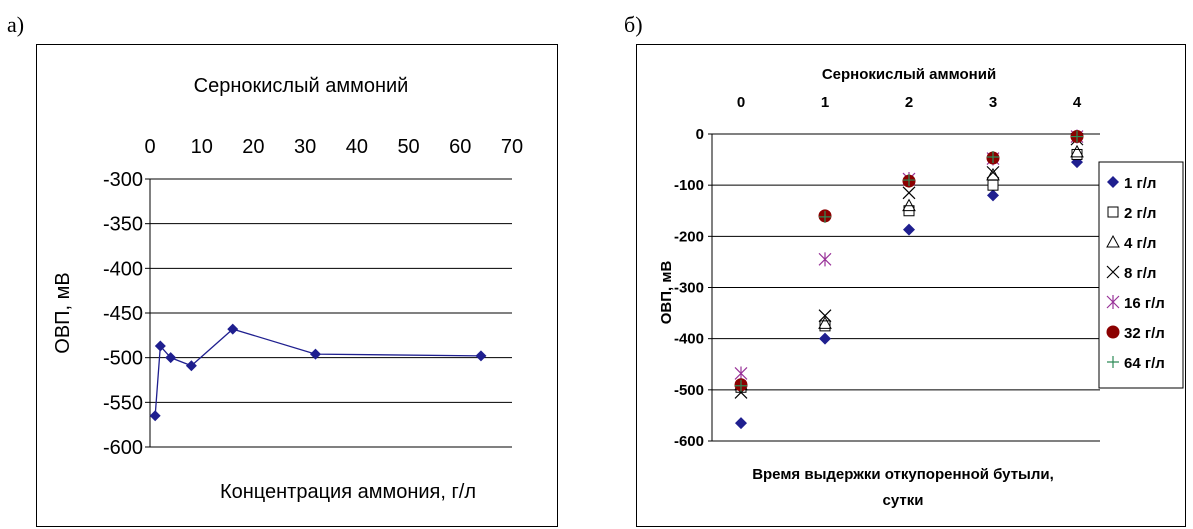  I want to click on x-tick-label: 1, so click(825, 102).